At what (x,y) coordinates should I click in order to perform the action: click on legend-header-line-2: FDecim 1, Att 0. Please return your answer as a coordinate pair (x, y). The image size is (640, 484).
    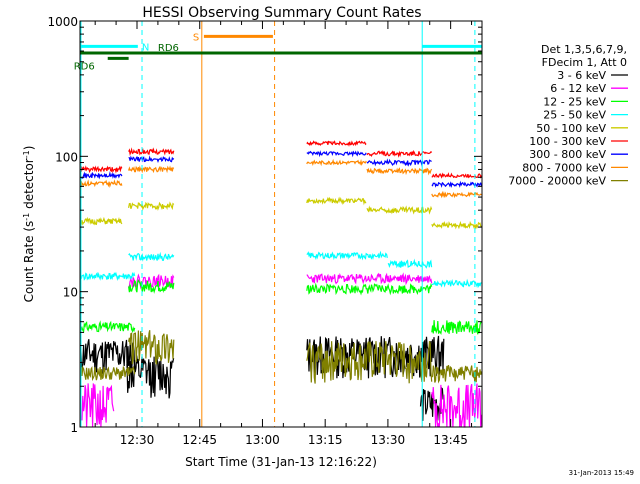
    Looking at the image, I should click on (584, 62).